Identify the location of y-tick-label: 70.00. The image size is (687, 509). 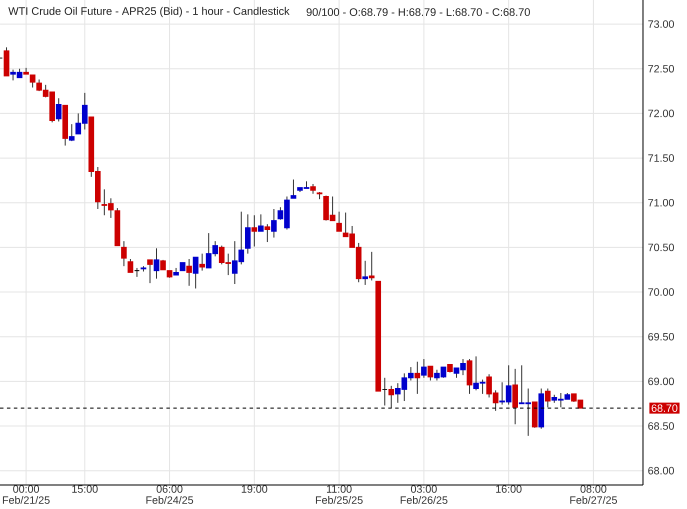
(661, 292).